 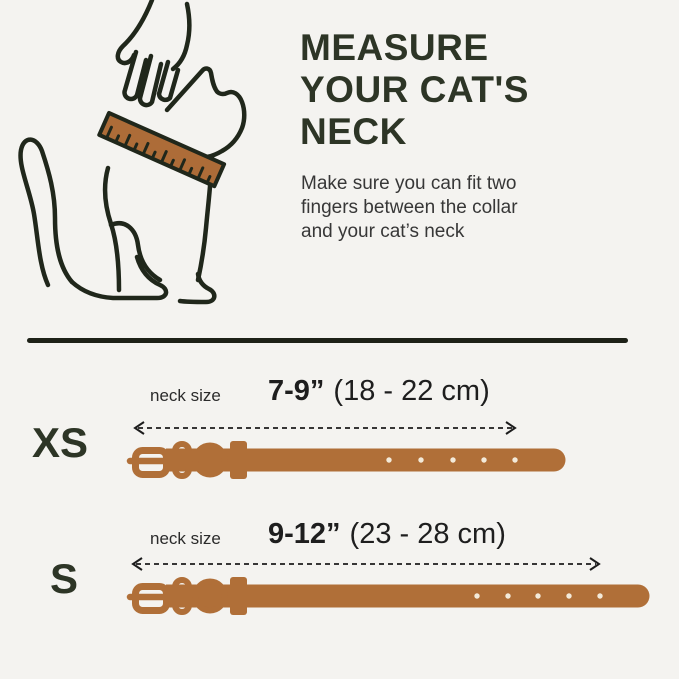 I want to click on range-cm: (18 - 22 cm), so click(x=411, y=391).